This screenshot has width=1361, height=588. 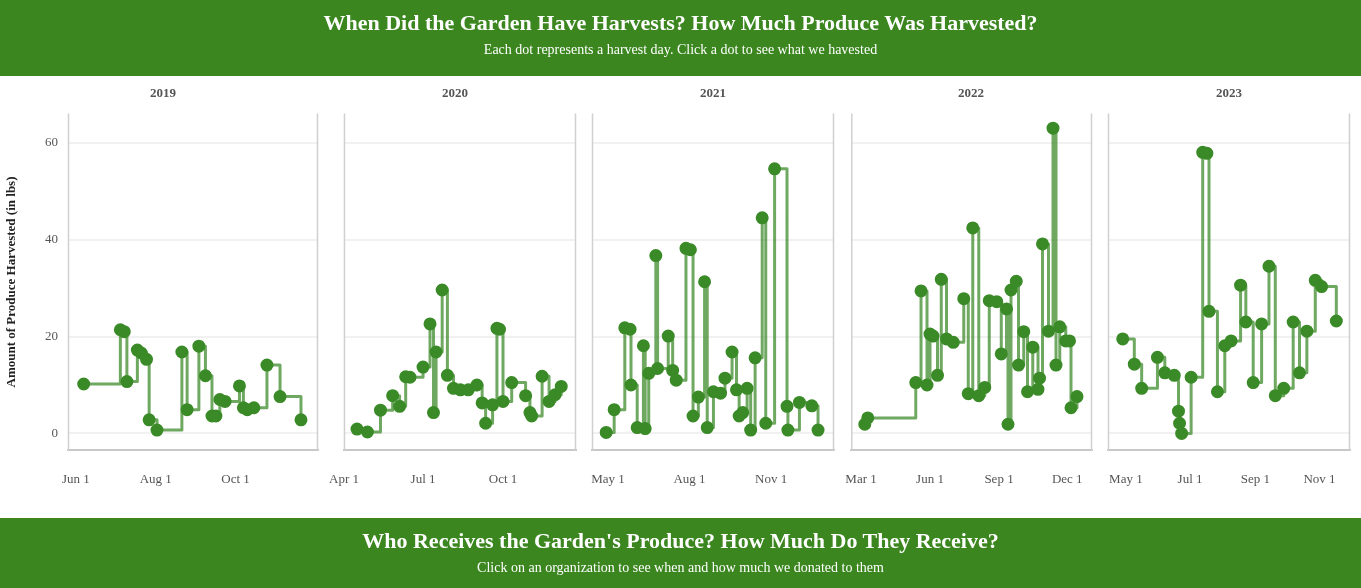 What do you see at coordinates (680, 50) in the screenshot?
I see `text: Each dot represents a harvest day. Click a dot to see what we havested` at bounding box center [680, 50].